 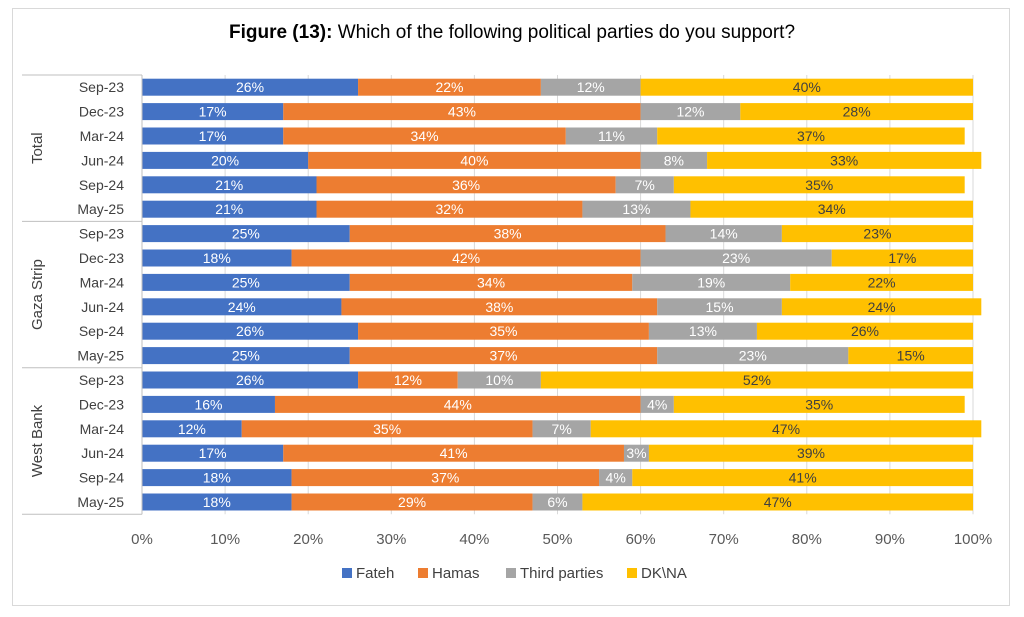 I want to click on data-label: 32%, so click(x=449, y=209).